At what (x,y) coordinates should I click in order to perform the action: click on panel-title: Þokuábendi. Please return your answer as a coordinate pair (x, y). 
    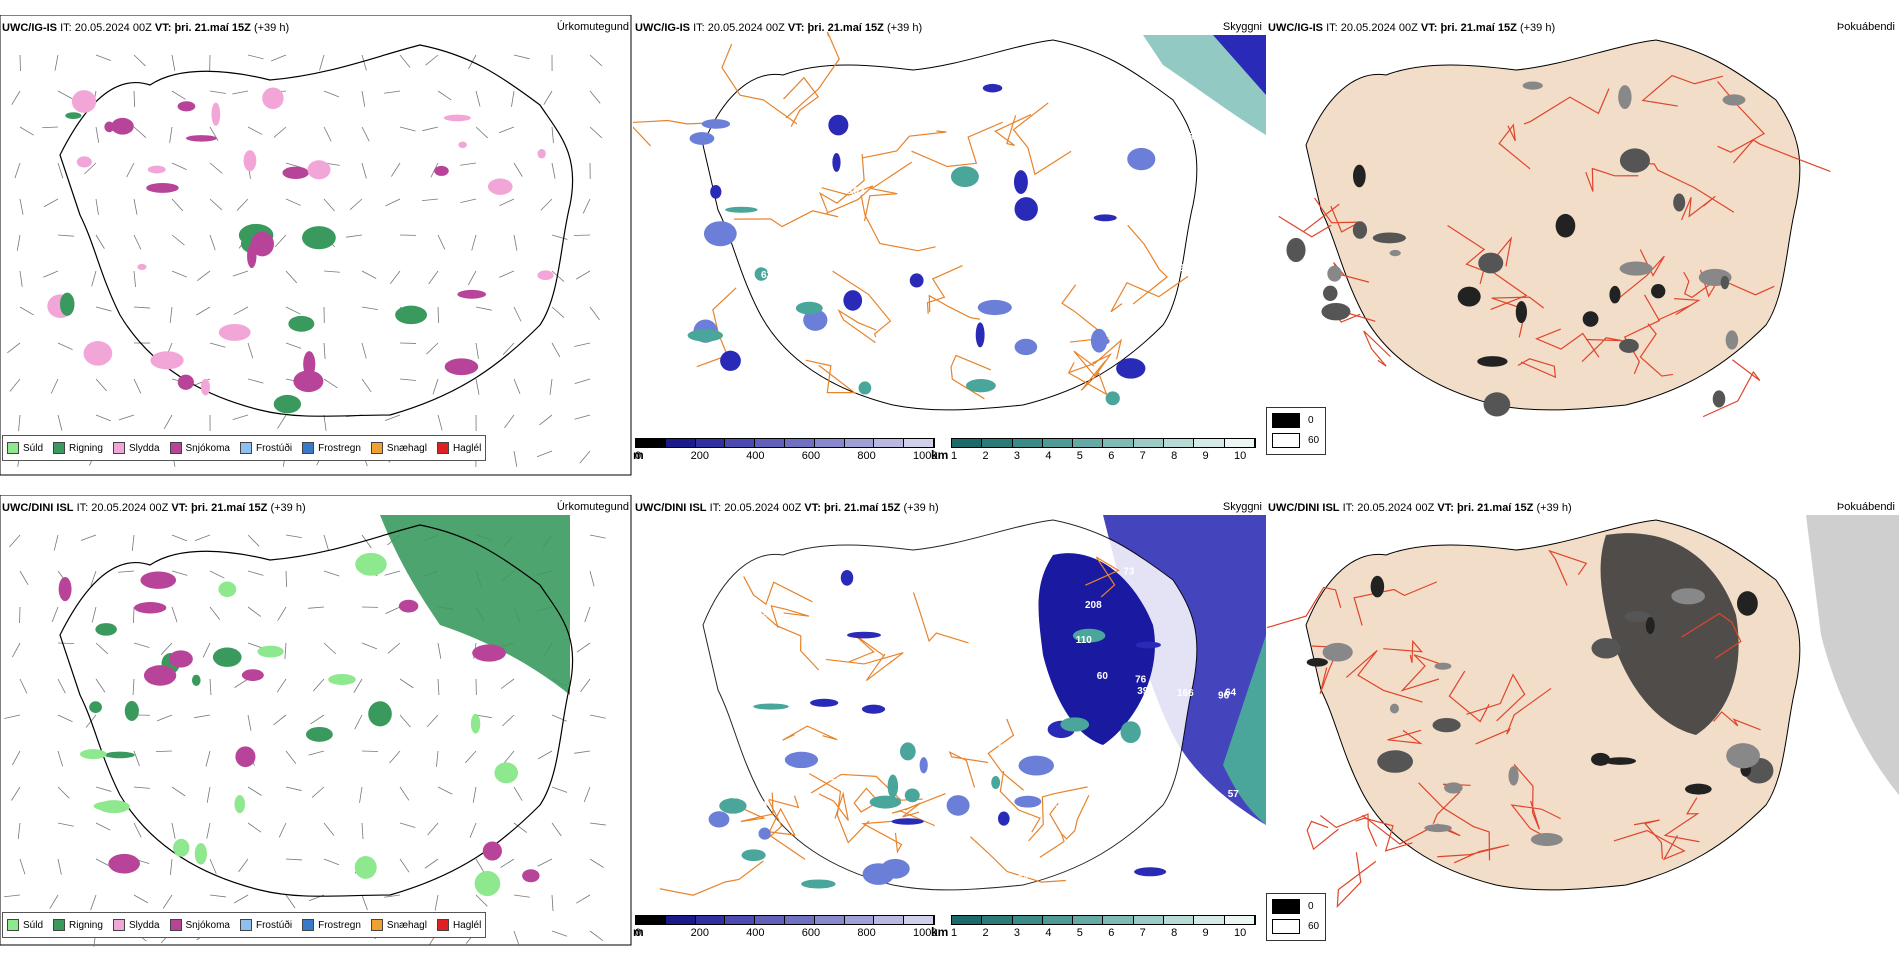
    Looking at the image, I should click on (1866, 507).